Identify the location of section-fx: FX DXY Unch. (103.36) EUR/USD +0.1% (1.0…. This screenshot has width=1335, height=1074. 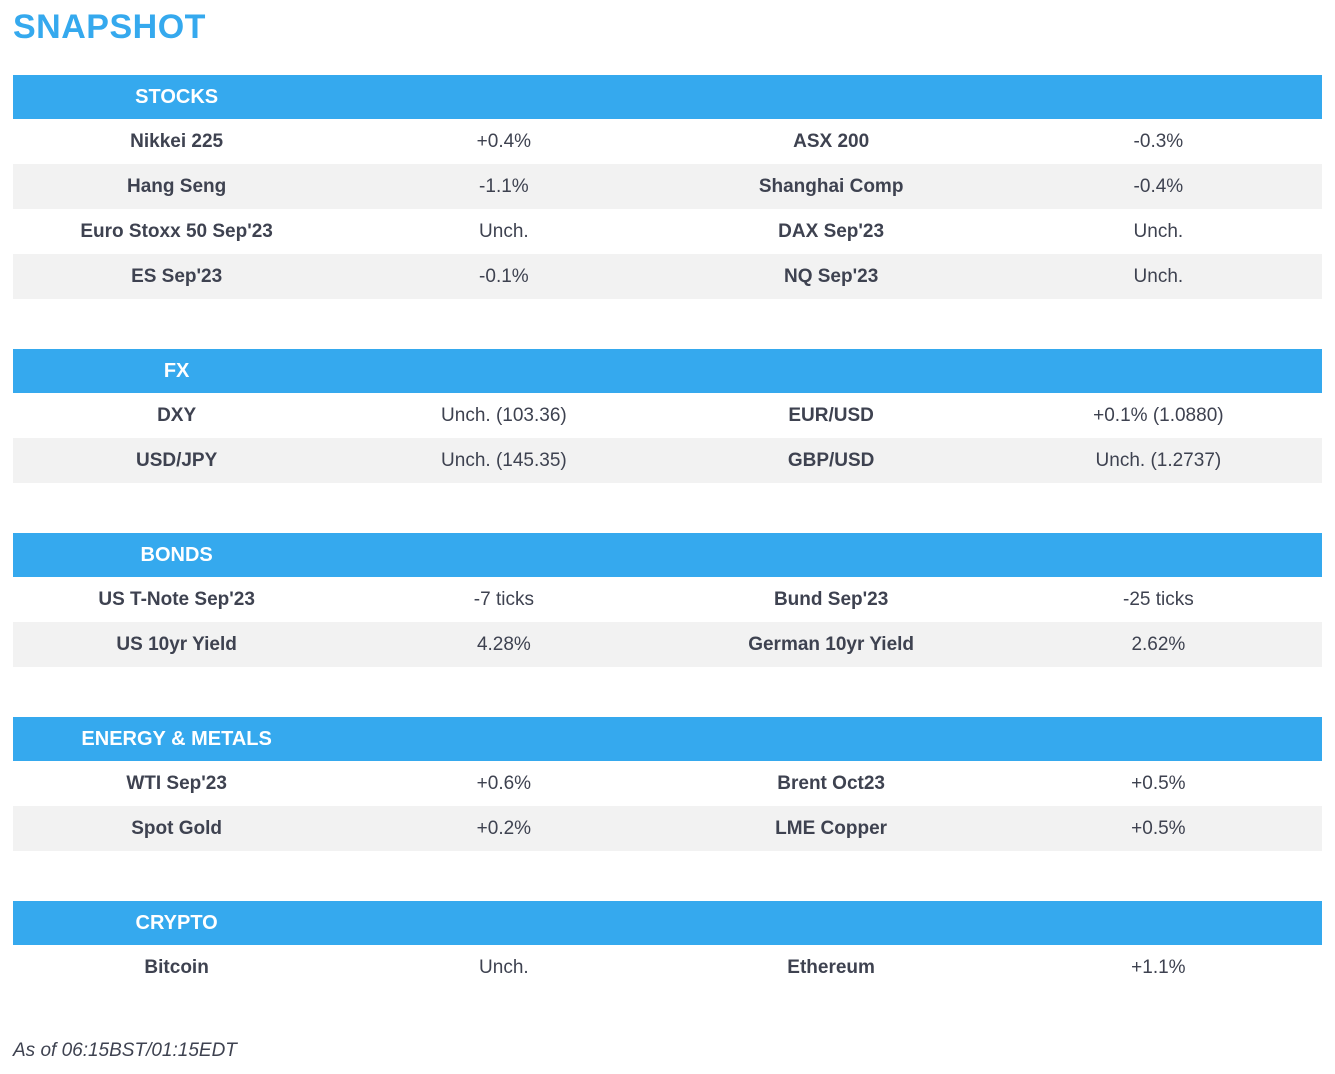
(667, 416).